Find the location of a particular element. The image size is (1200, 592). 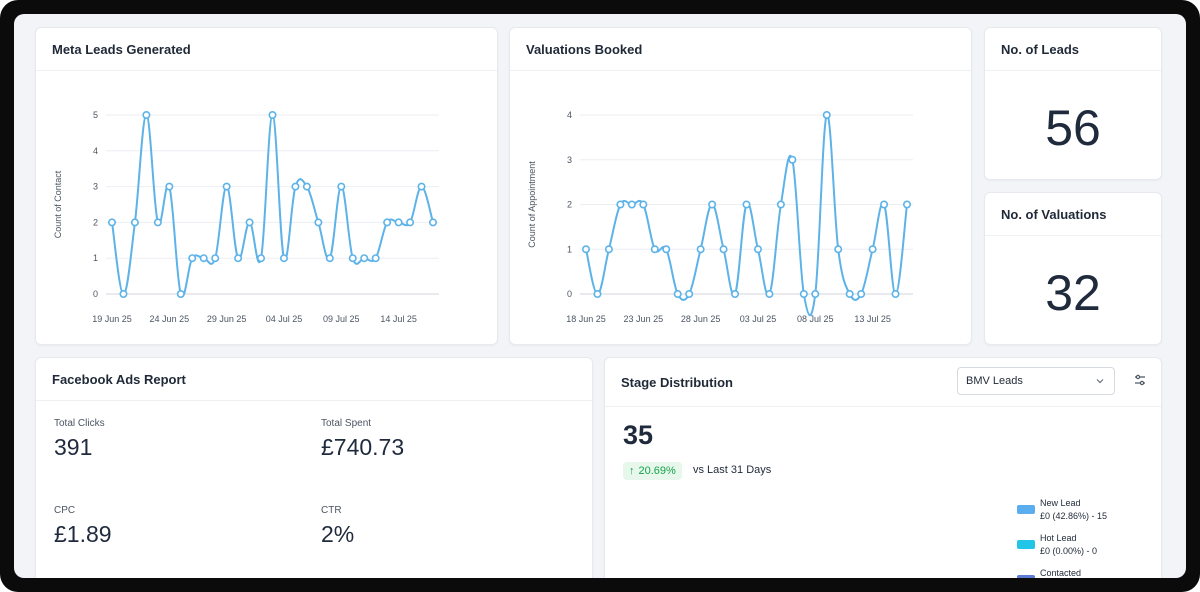

y-axis-label: Count of Appointment is located at coordinates (532, 204).